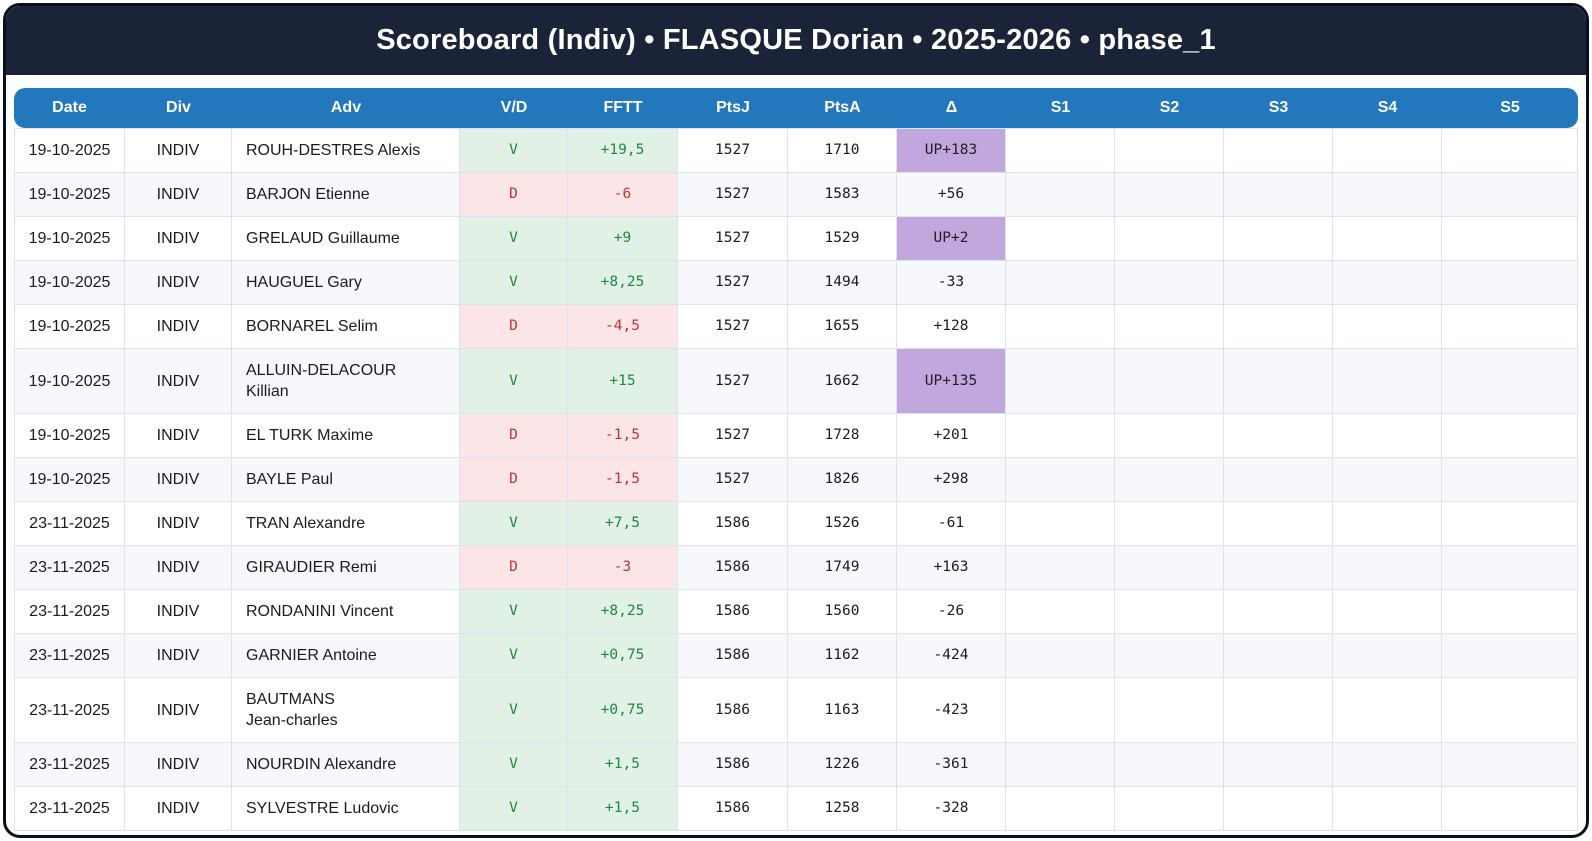 The width and height of the screenshot is (1592, 841). Describe the element at coordinates (1169, 108) in the screenshot. I see `column-header-s2: S2` at that location.